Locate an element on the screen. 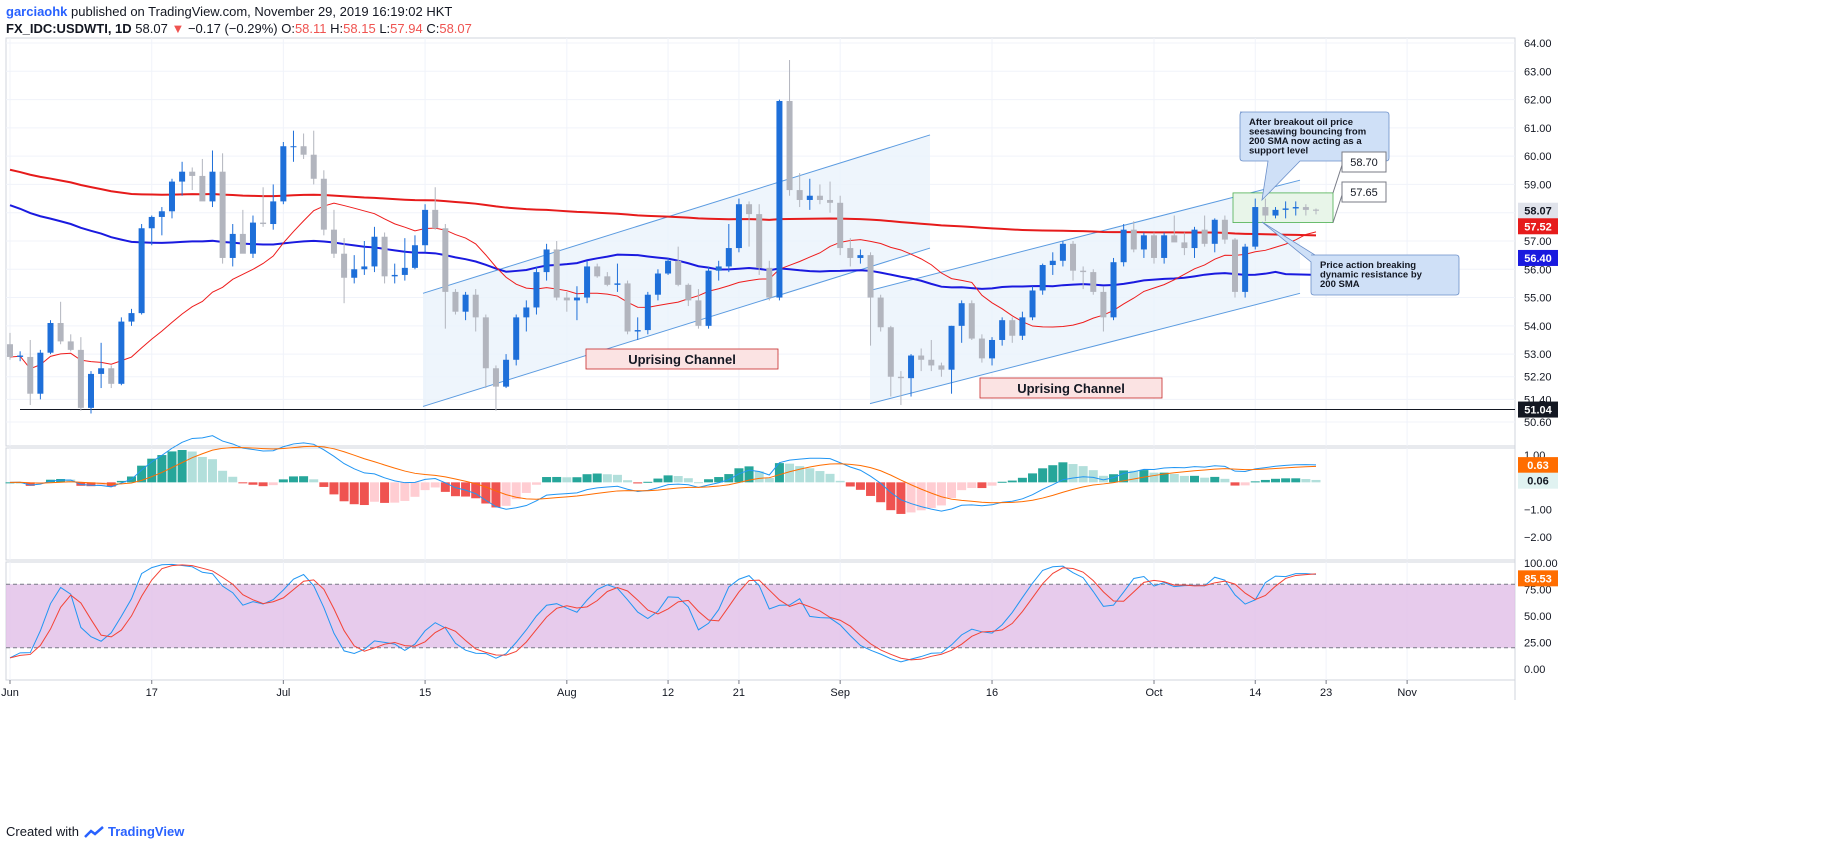 Image resolution: width=1828 pixels, height=849 pixels. symbol-label: FX_IDC:USDWTI, 1D is located at coordinates (69, 28).